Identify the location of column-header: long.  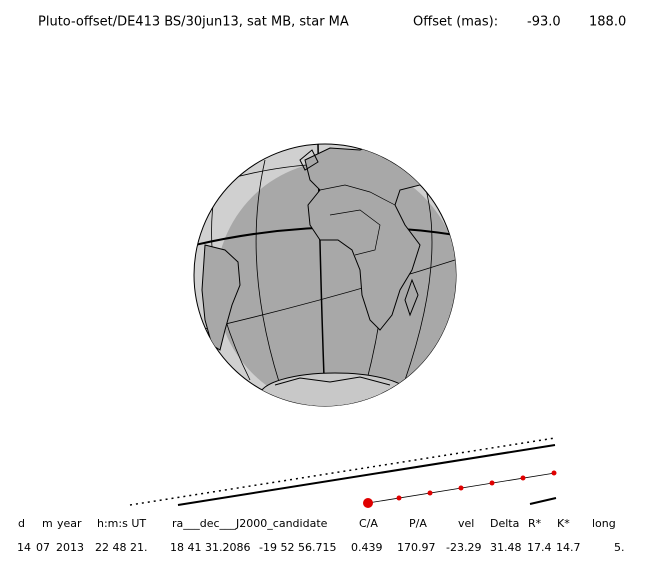
(604, 523).